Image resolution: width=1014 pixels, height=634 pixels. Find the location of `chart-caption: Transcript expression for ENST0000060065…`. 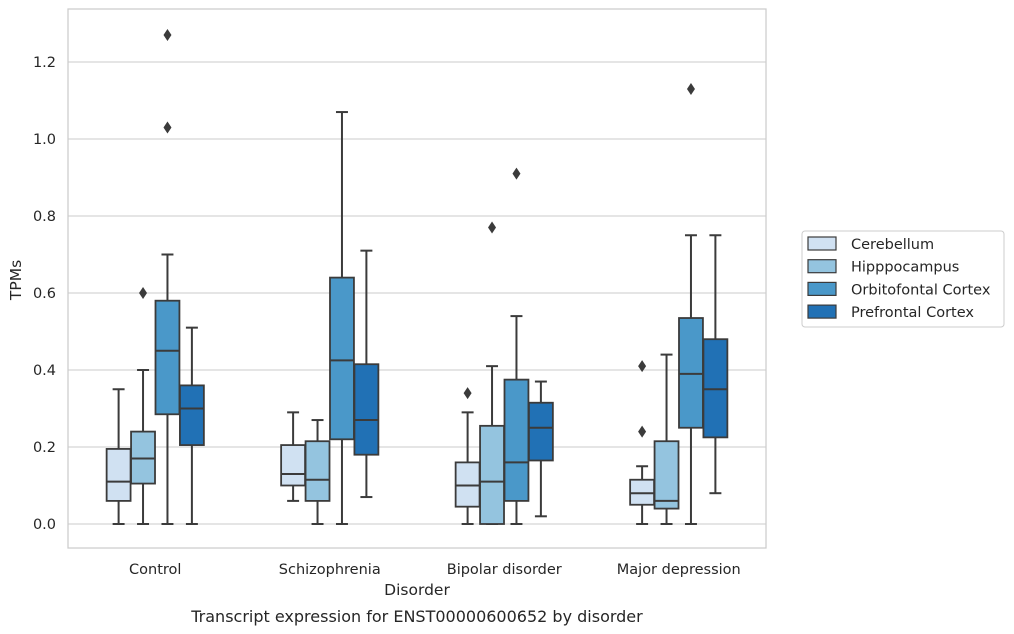

chart-caption: Transcript expression for ENST0000060065… is located at coordinates (416, 616).